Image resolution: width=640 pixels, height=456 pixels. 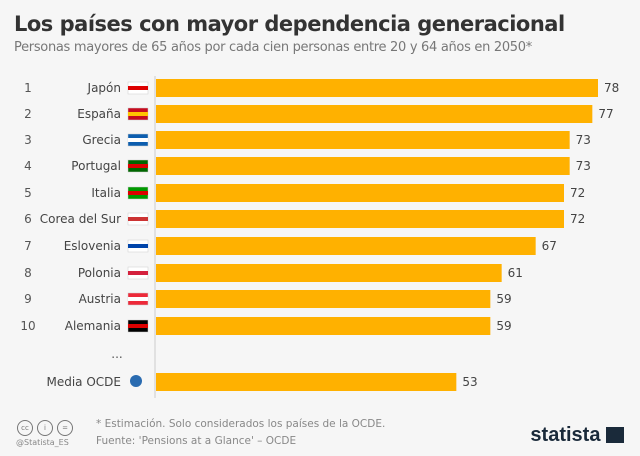 What do you see at coordinates (96, 166) in the screenshot?
I see `category-label: Portugal` at bounding box center [96, 166].